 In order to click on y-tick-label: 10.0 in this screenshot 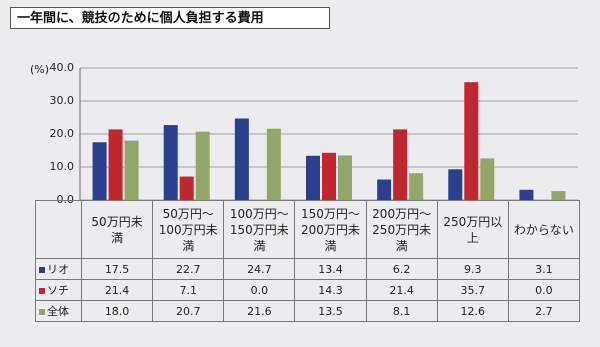, I will do `click(62, 166)`.